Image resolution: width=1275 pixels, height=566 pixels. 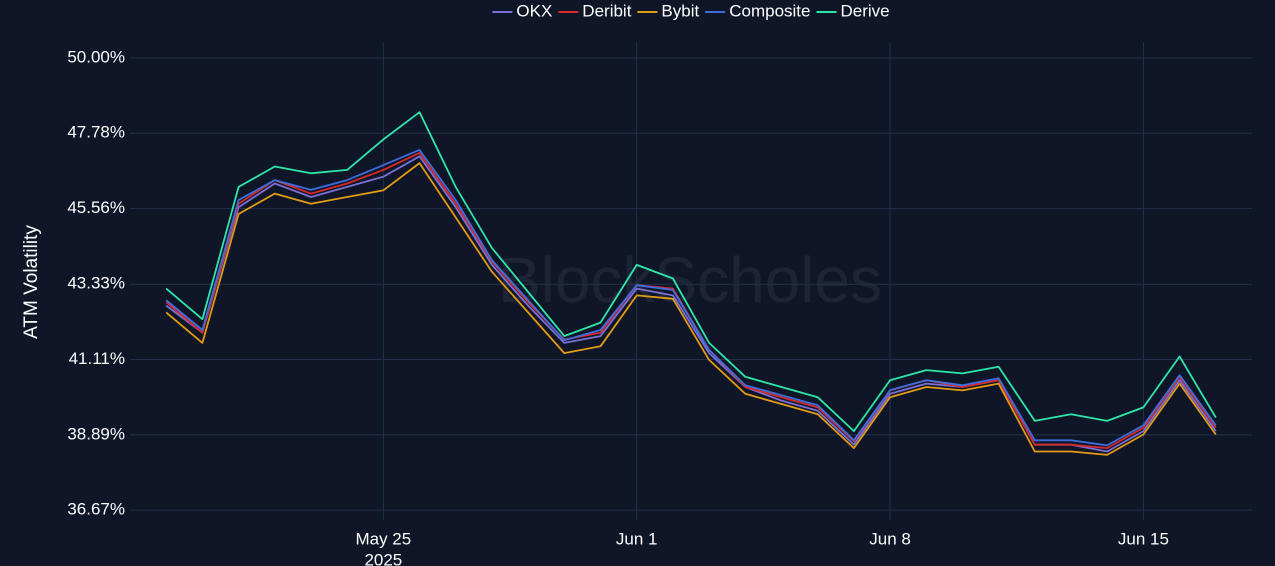 I want to click on y-tick-label: 45.56%, so click(x=96, y=207).